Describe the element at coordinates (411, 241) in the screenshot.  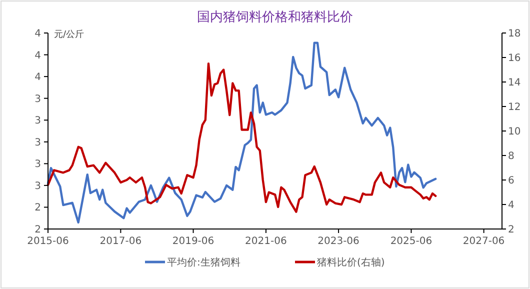
I see `x-tick-label: 2025-06` at that location.